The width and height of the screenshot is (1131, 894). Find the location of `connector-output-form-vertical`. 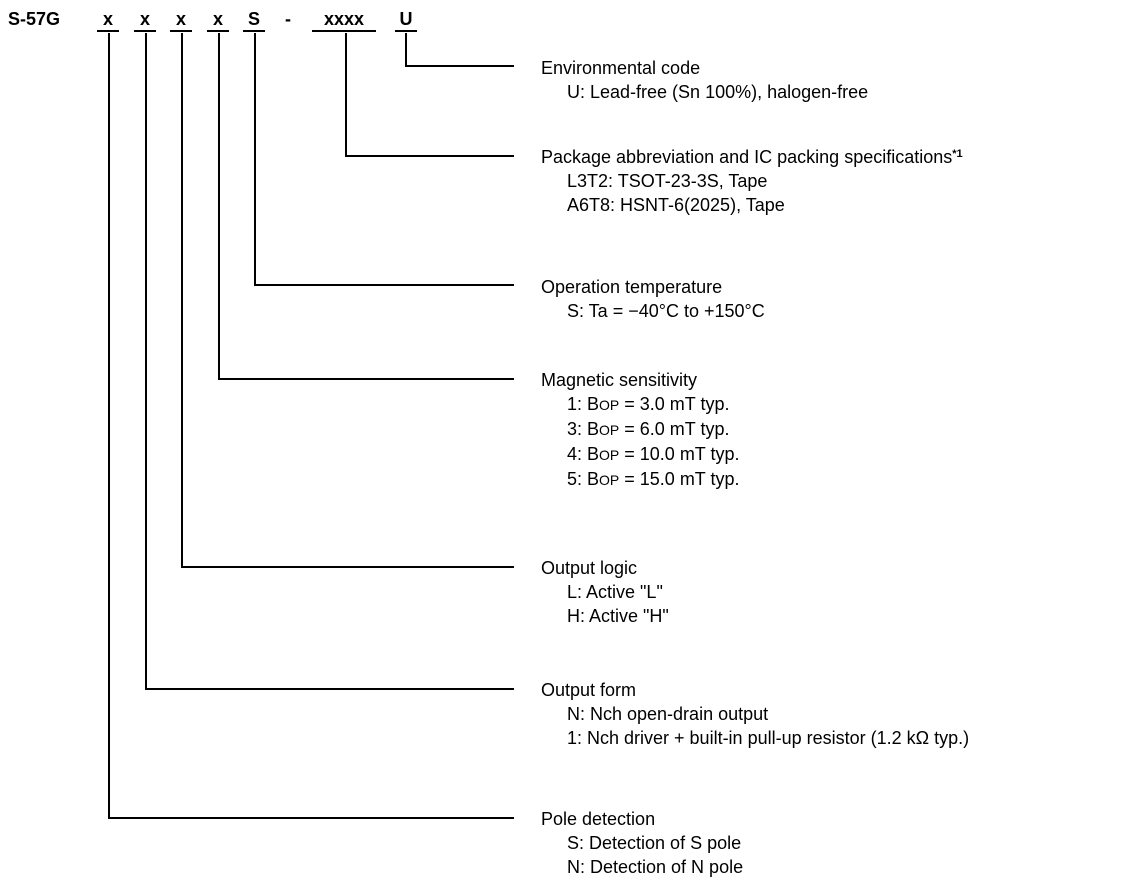

connector-output-form-vertical is located at coordinates (146, 361).